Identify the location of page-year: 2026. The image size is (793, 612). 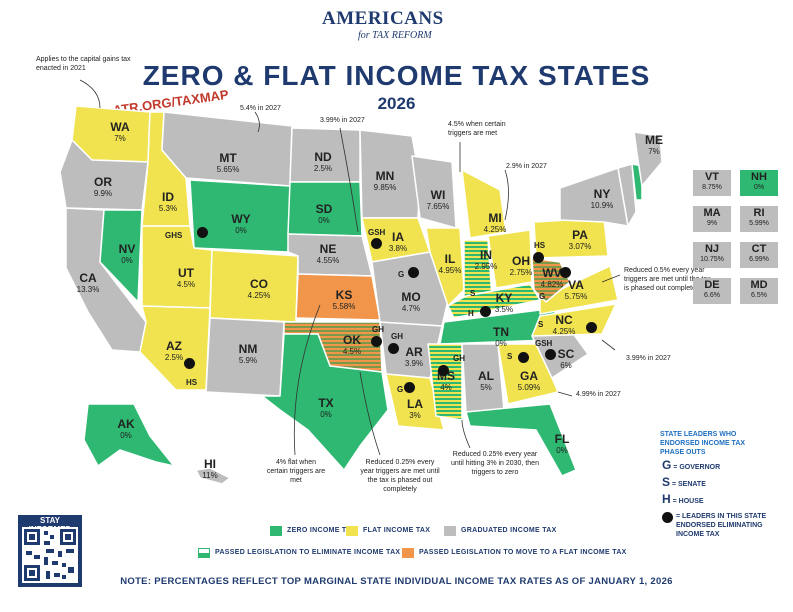
(396, 103).